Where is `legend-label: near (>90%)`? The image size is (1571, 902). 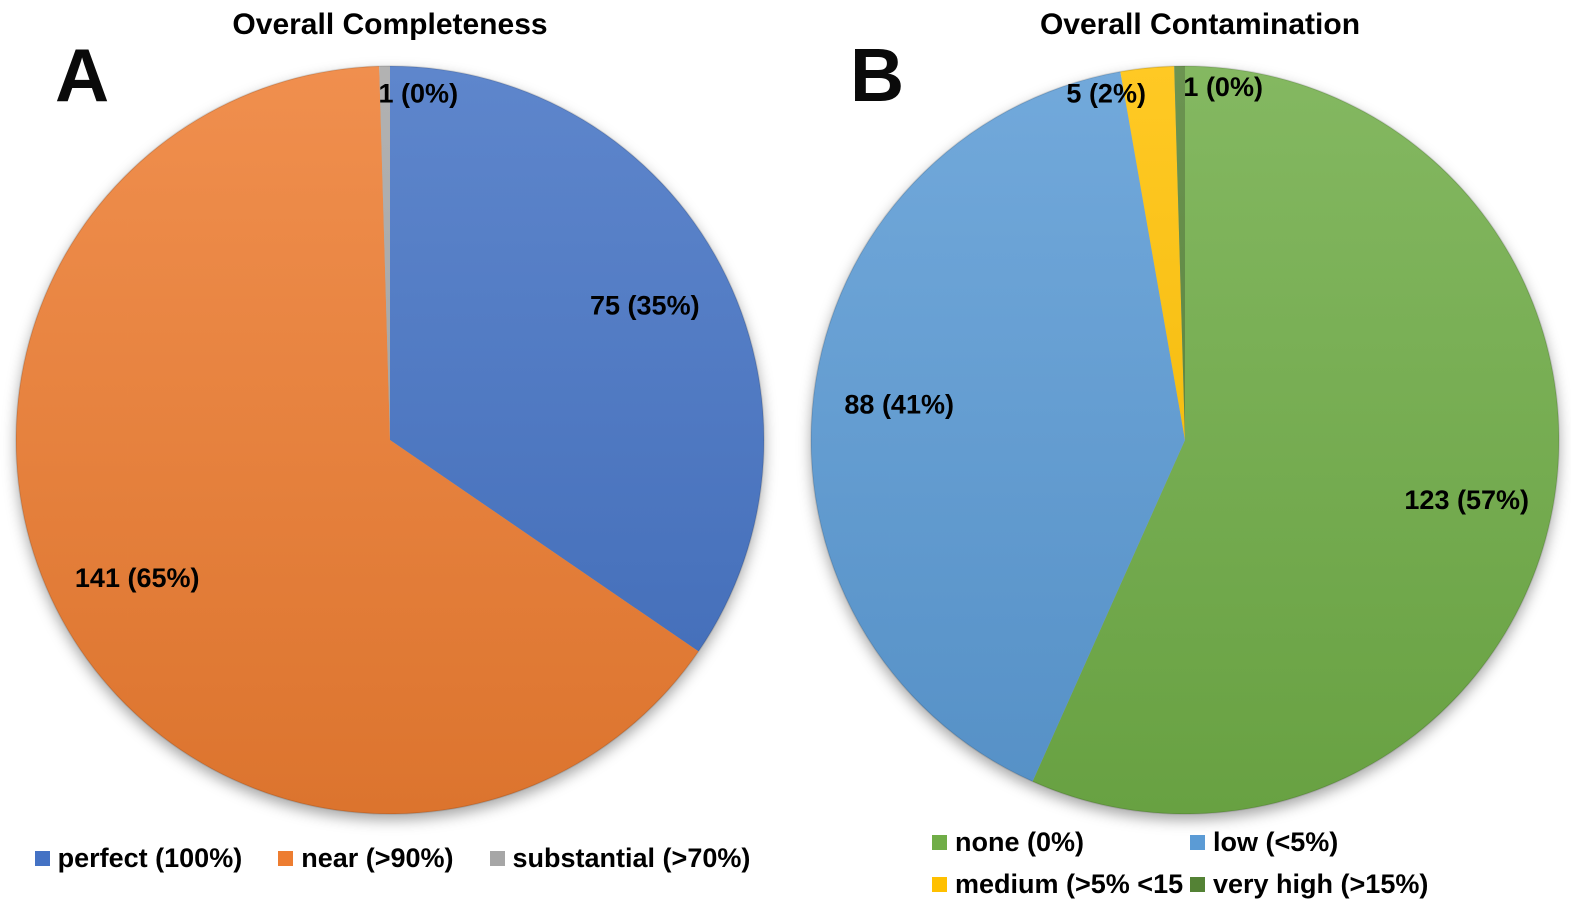 legend-label: near (>90%) is located at coordinates (377, 858).